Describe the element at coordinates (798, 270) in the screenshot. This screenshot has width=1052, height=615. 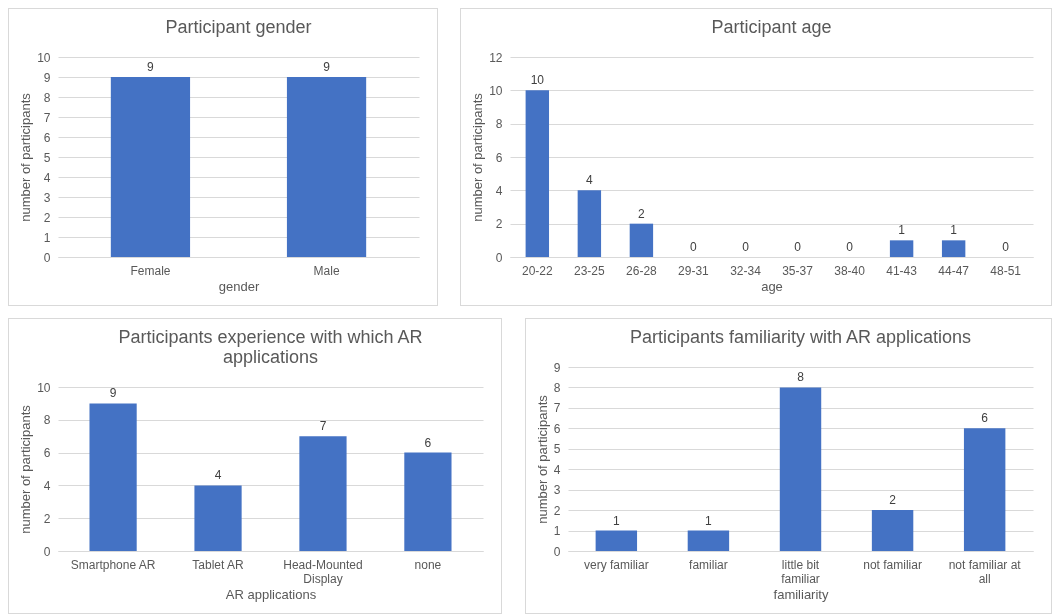
I see `x-tick-label: 35-37` at that location.